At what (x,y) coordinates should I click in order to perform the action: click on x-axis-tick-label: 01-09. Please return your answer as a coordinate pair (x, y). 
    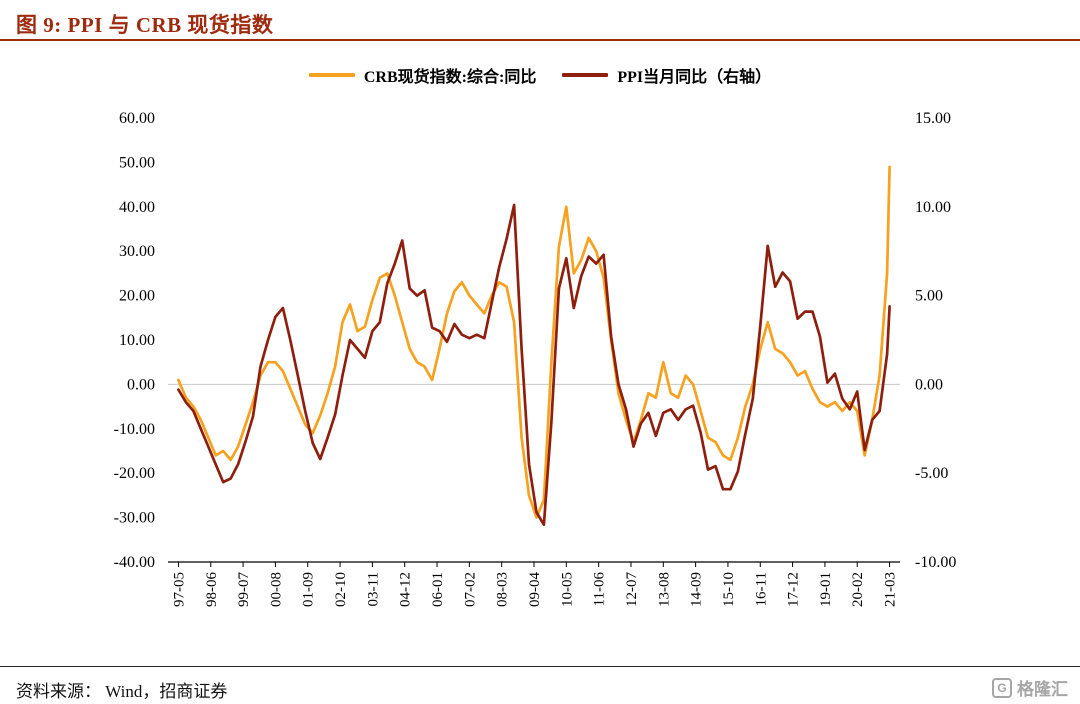
    Looking at the image, I should click on (309, 589).